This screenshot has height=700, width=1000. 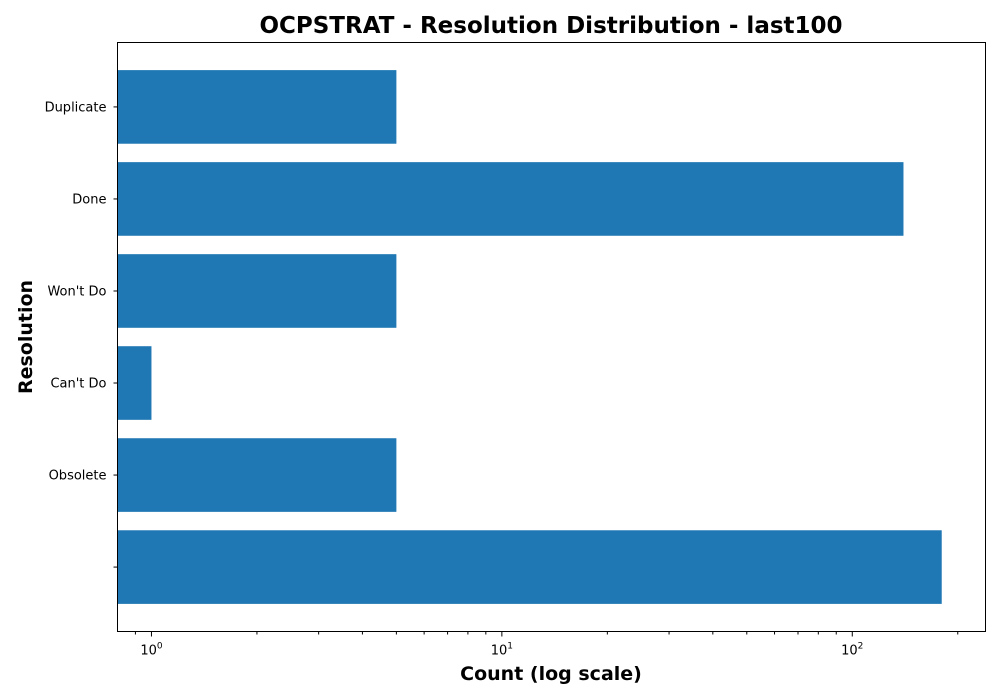 What do you see at coordinates (151, 650) in the screenshot?
I see `x-tick-label: 100` at bounding box center [151, 650].